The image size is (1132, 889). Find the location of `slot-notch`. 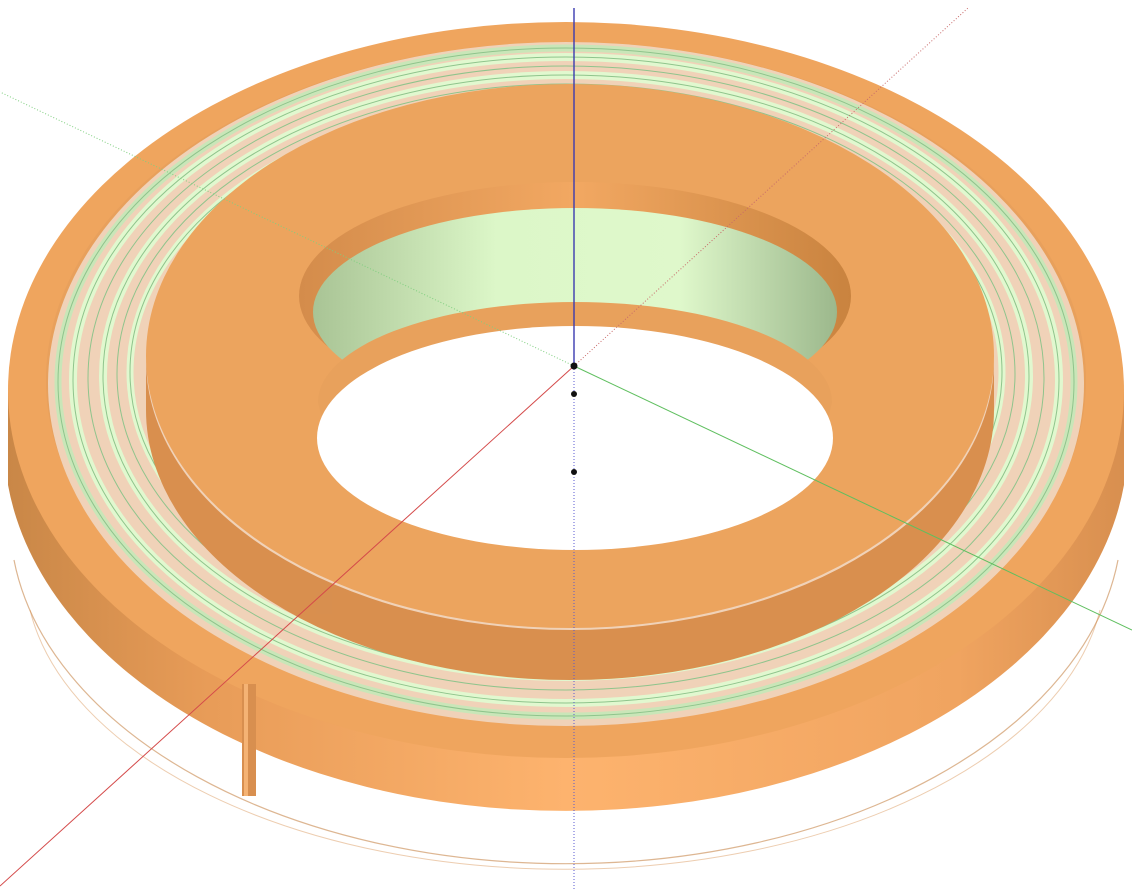

slot-notch is located at coordinates (287, 694).